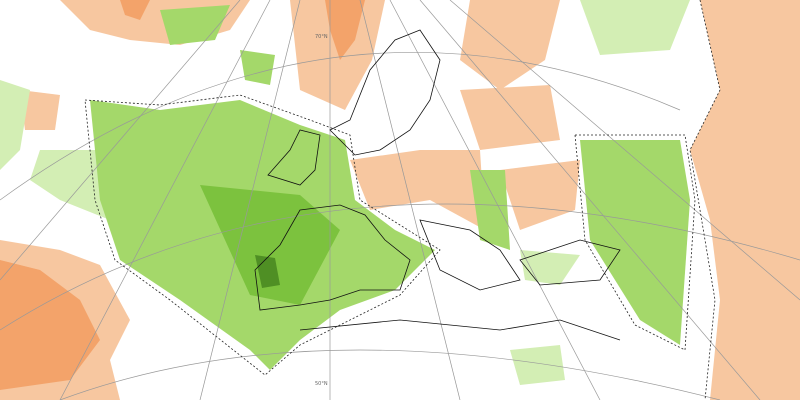 The height and width of the screenshot is (400, 800). What do you see at coordinates (321, 37) in the screenshot?
I see `graticule-label: 70°N` at bounding box center [321, 37].